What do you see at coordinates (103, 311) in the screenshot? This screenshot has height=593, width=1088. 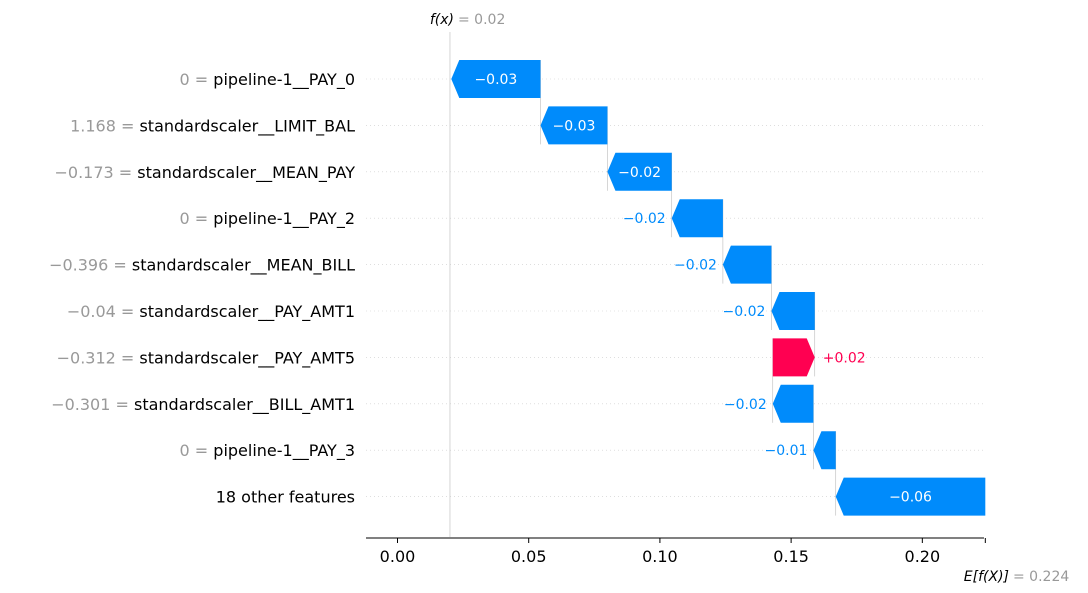 I see `feature-value: −0.04 =` at bounding box center [103, 311].